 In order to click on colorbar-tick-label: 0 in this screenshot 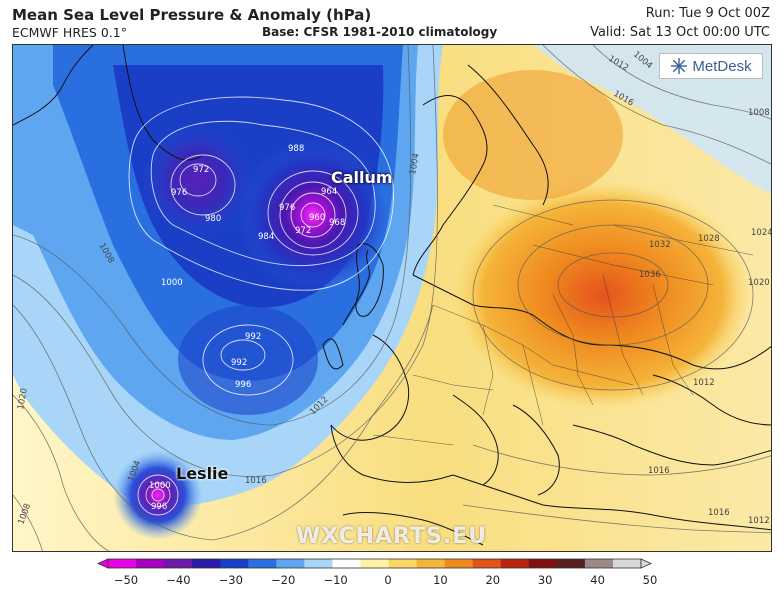, I will do `click(388, 580)`.